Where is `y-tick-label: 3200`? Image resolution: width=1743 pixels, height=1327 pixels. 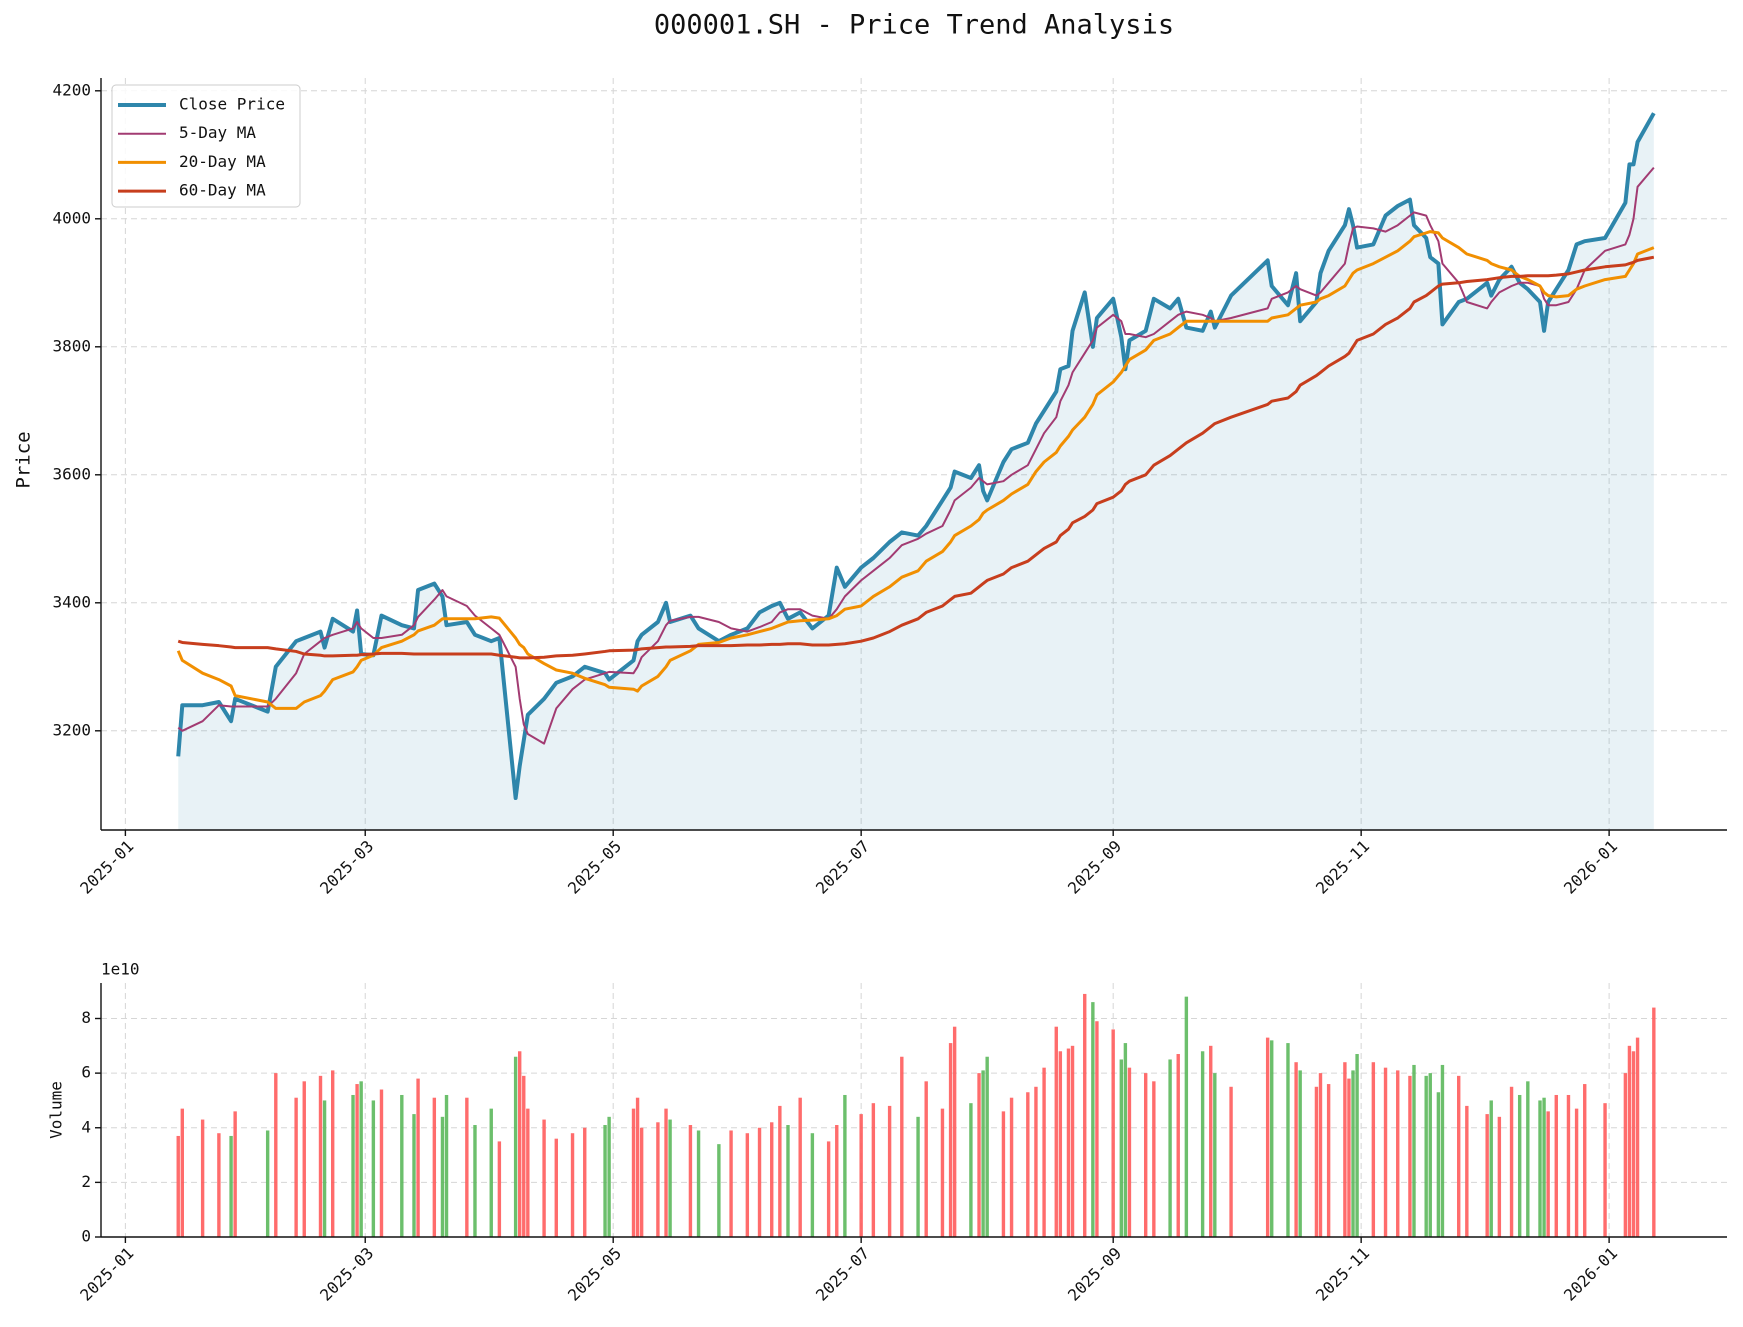
y-tick-label: 3200 is located at coordinates (71, 729).